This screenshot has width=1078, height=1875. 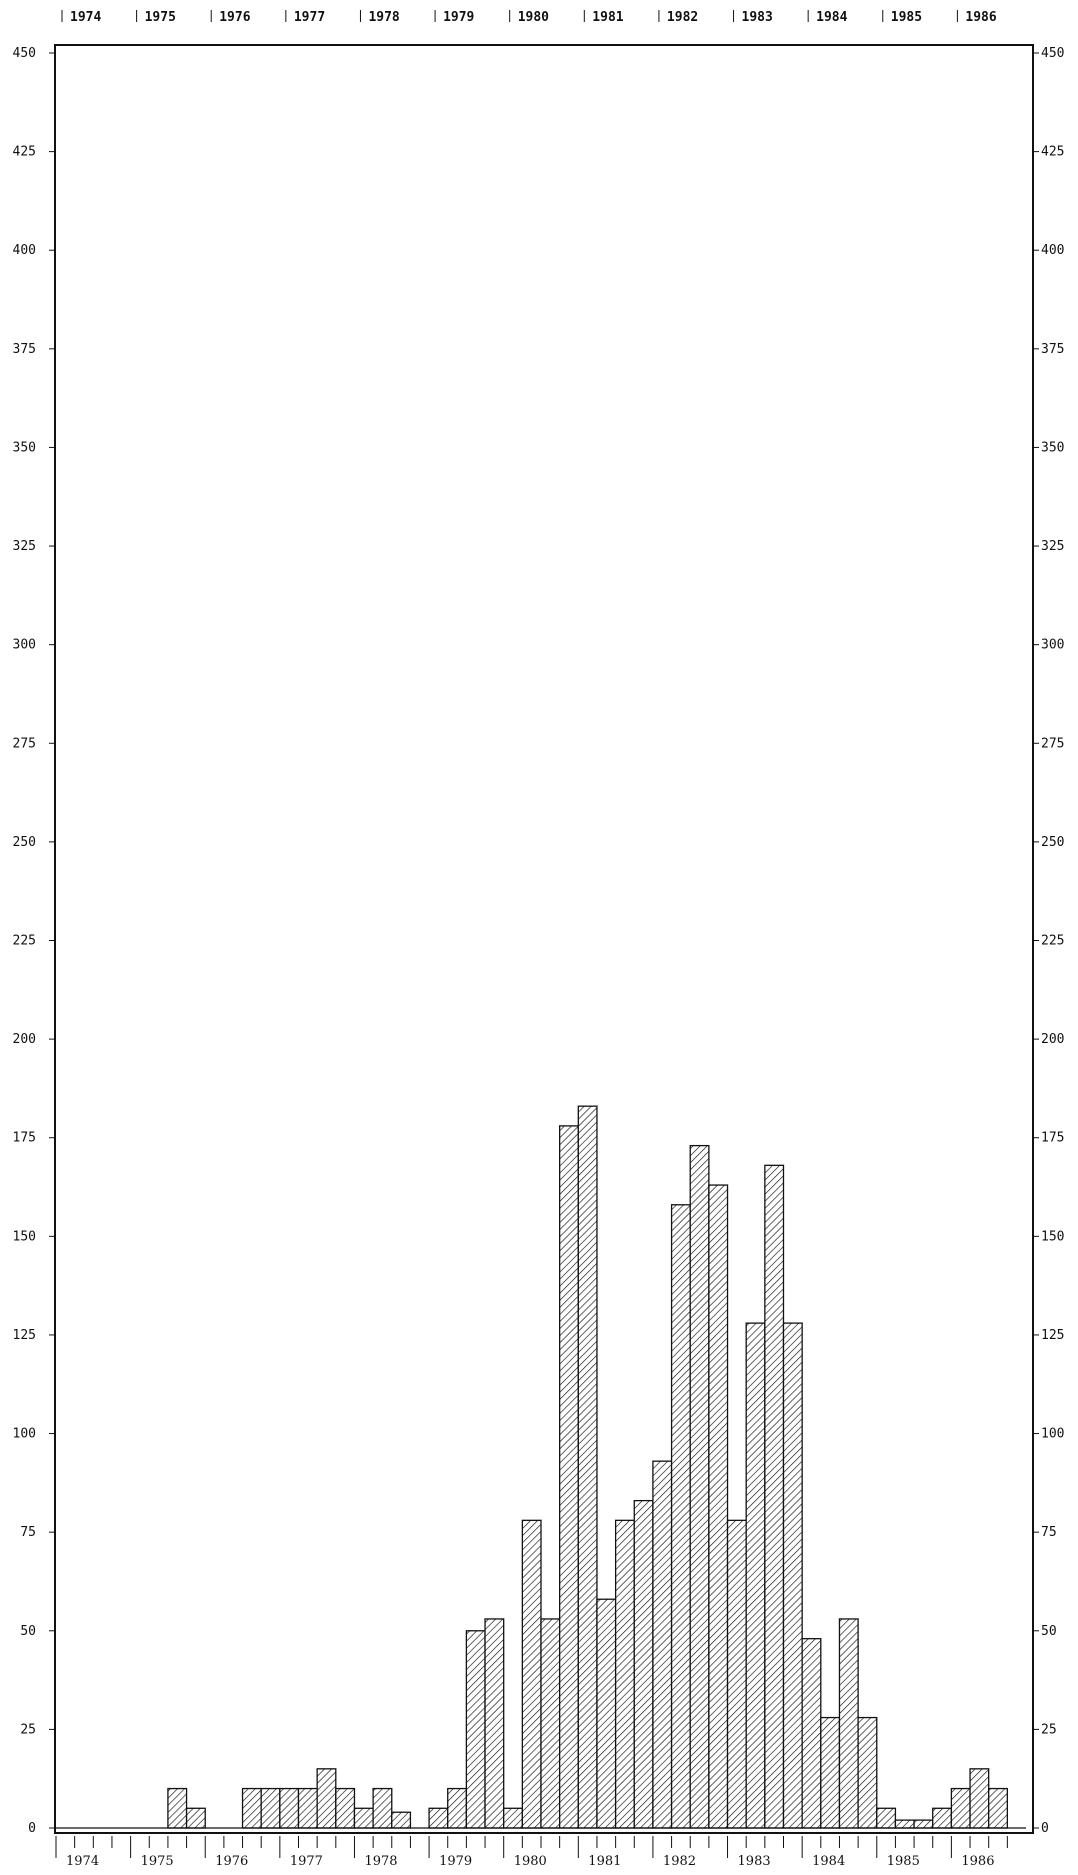 What do you see at coordinates (533, 17) in the screenshot?
I see `top-year-label: 1980` at bounding box center [533, 17].